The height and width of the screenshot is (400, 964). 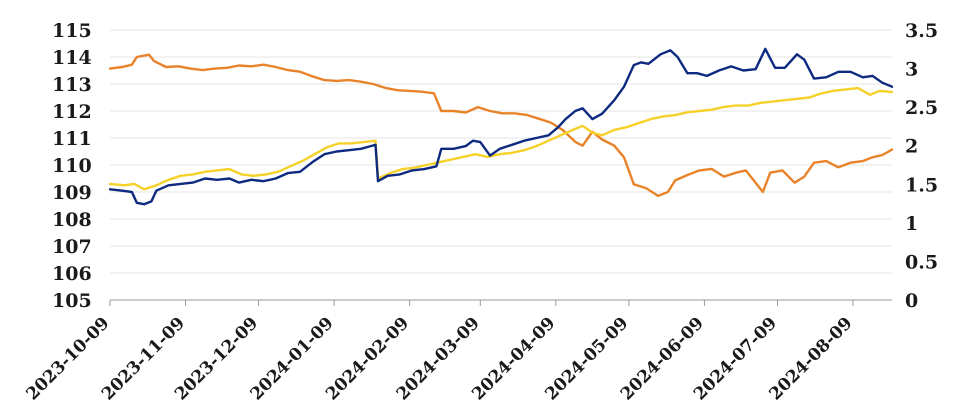 I want to click on left-y-tick-labels: 105 106 107 108 109 110 111 112 113 114 115, so click(x=72, y=166).